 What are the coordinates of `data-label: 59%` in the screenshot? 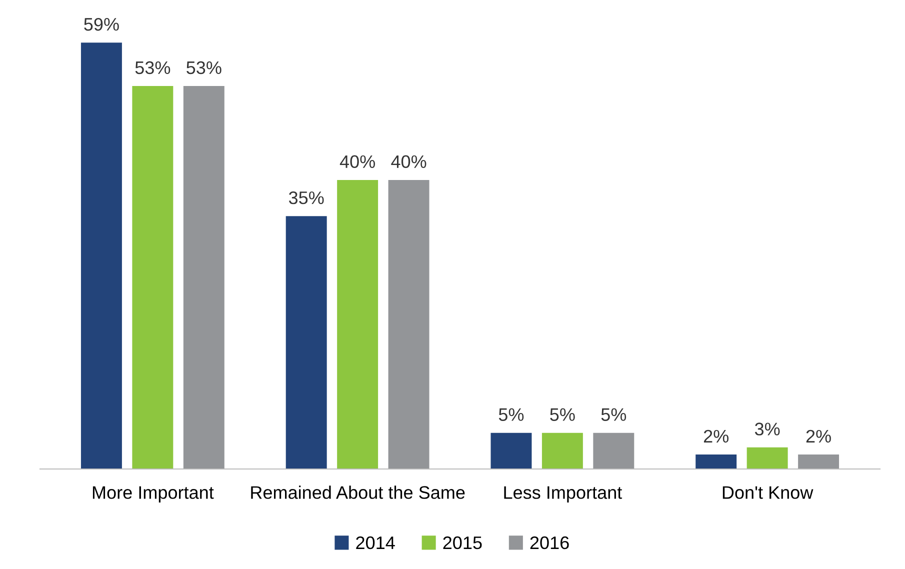 It's located at (101, 24).